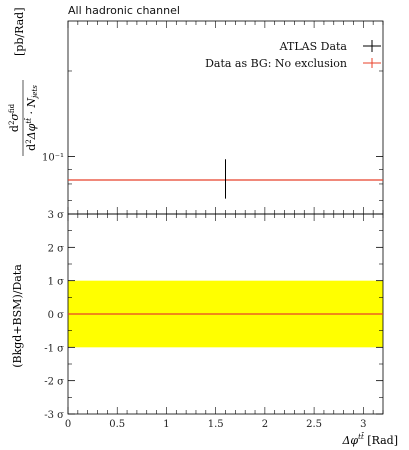 The height and width of the screenshot is (450, 409). What do you see at coordinates (225, 179) in the screenshot?
I see `main-series` at bounding box center [225, 179].